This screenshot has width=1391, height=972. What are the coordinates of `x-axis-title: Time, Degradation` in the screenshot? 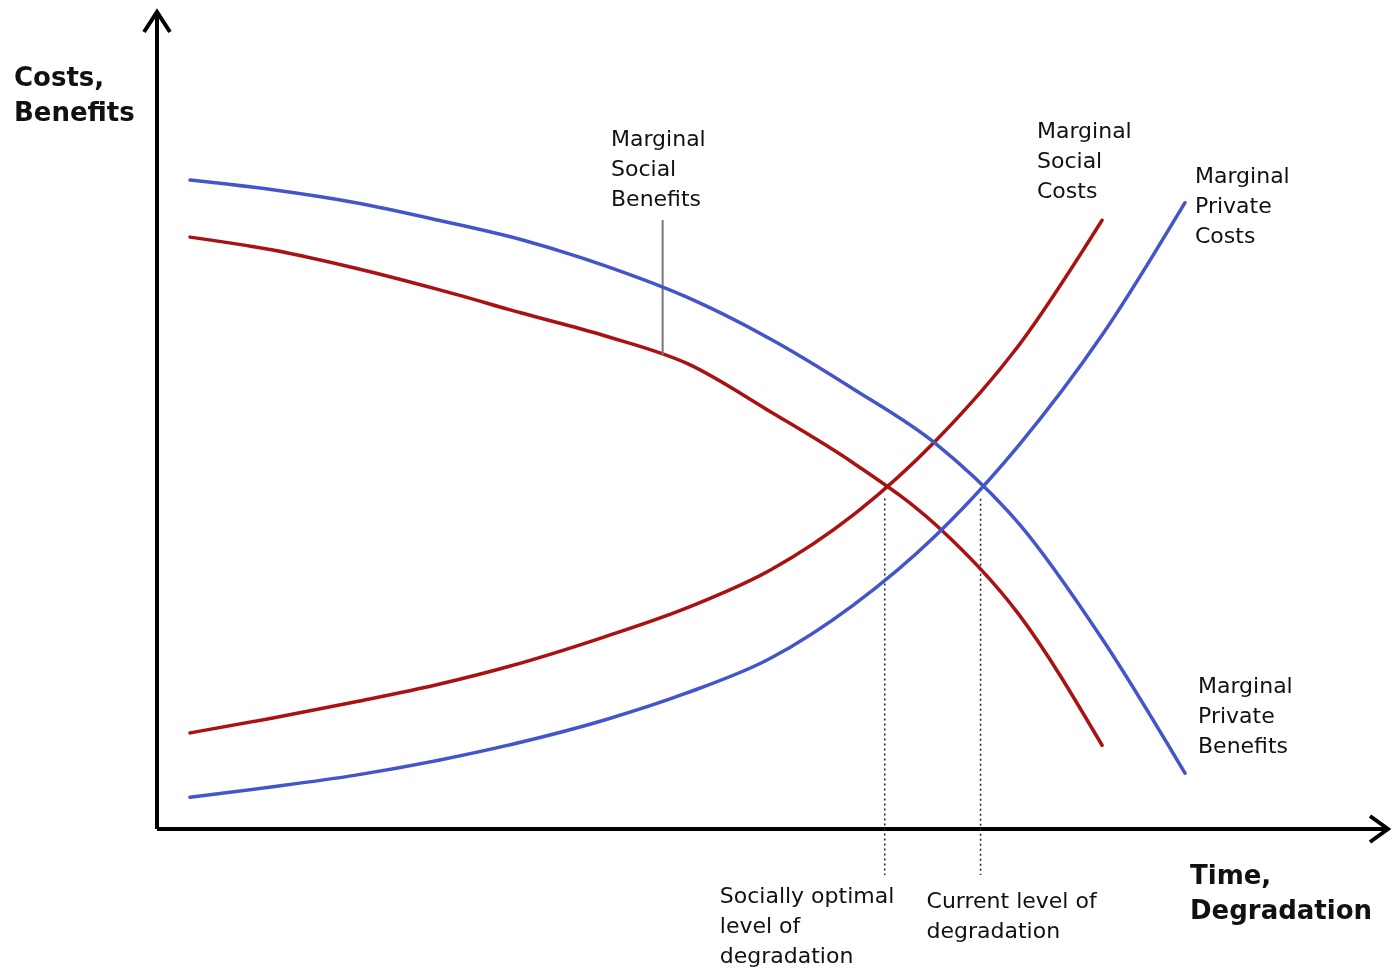 It's located at (1281, 893).